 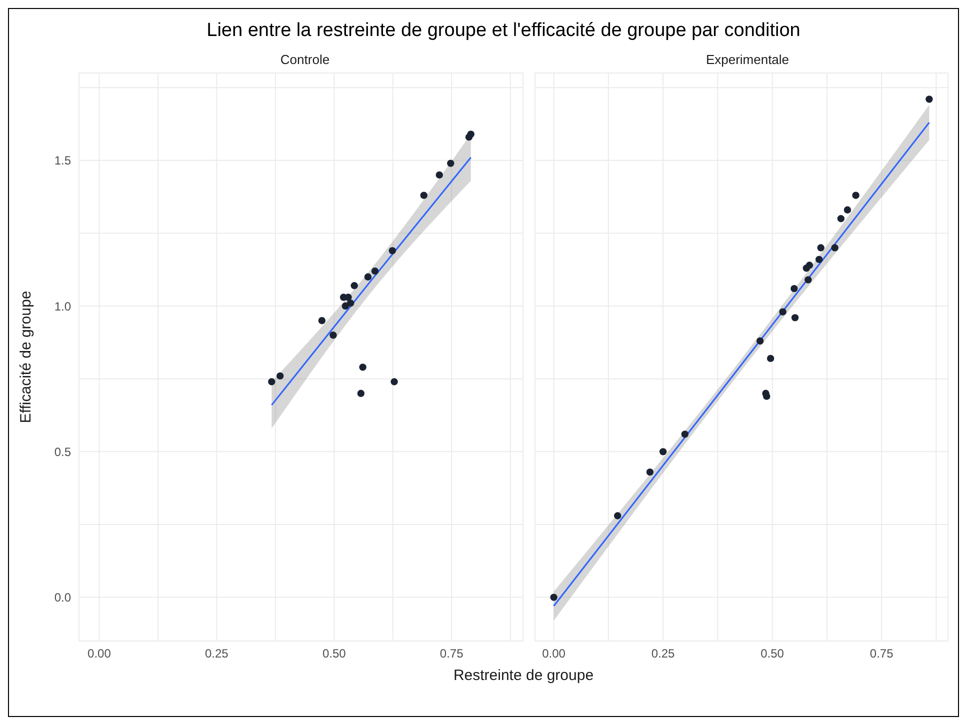 What do you see at coordinates (25, 357) in the screenshot?
I see `y-axis-title: Efficacité de groupe` at bounding box center [25, 357].